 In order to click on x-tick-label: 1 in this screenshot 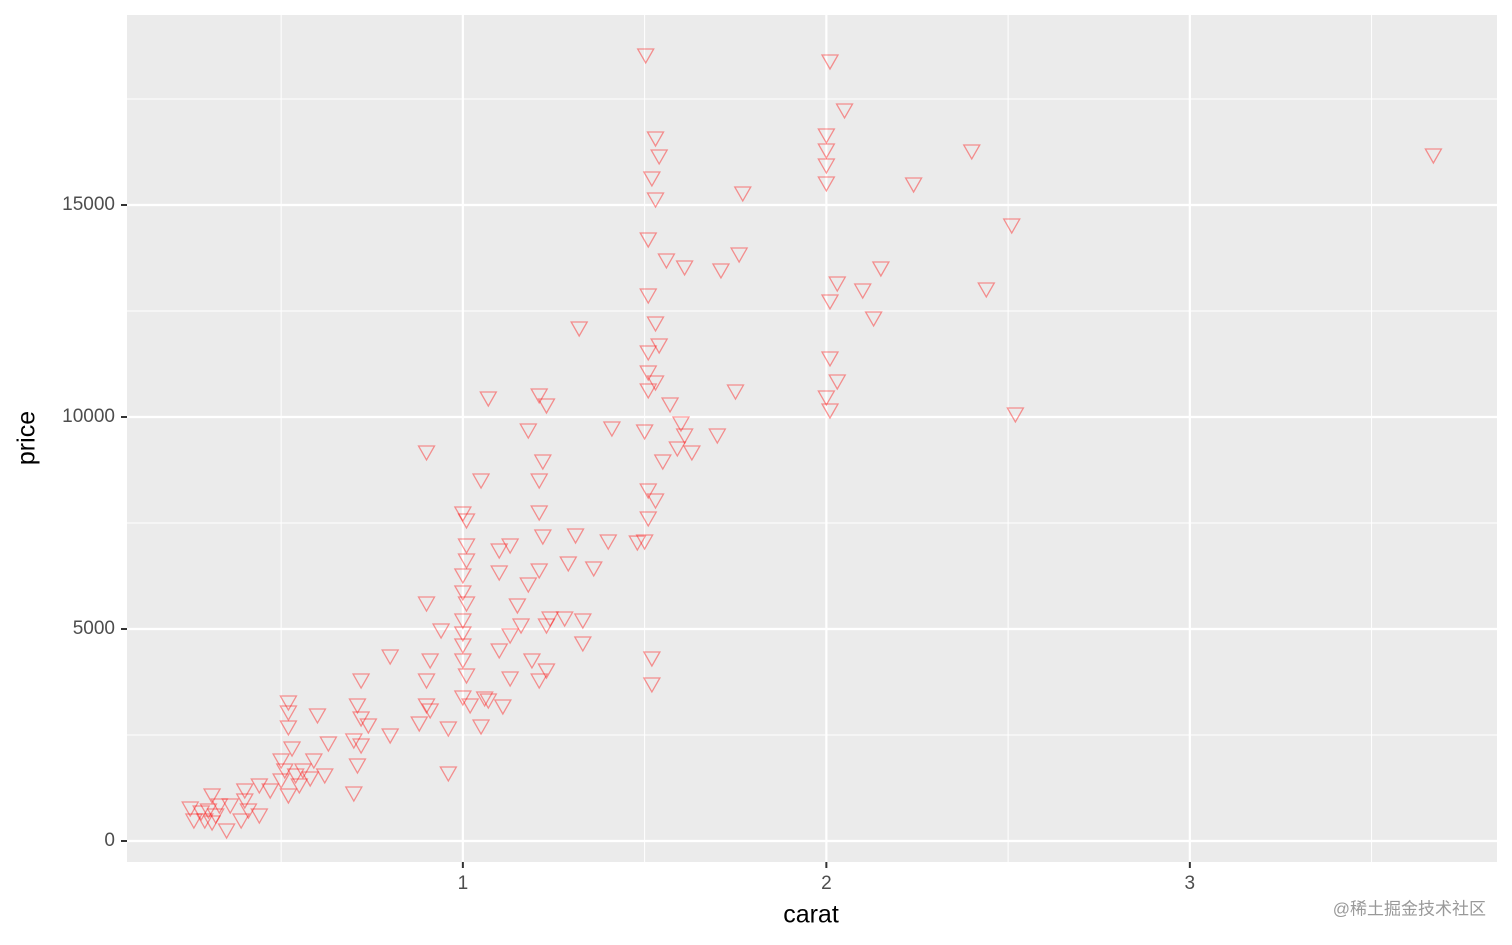, I will do `click(463, 883)`.